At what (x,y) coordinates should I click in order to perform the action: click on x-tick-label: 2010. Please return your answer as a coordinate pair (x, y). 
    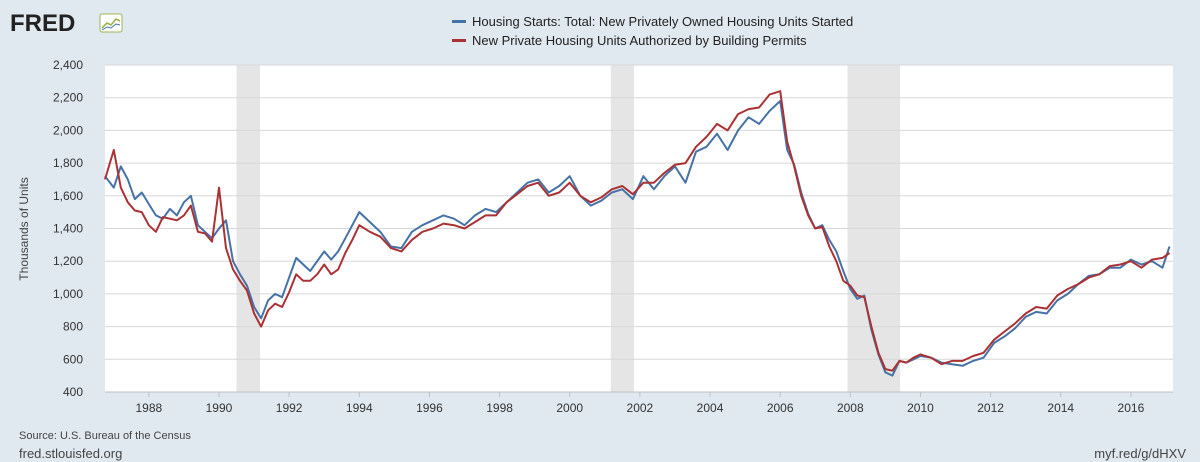
    Looking at the image, I should click on (920, 408).